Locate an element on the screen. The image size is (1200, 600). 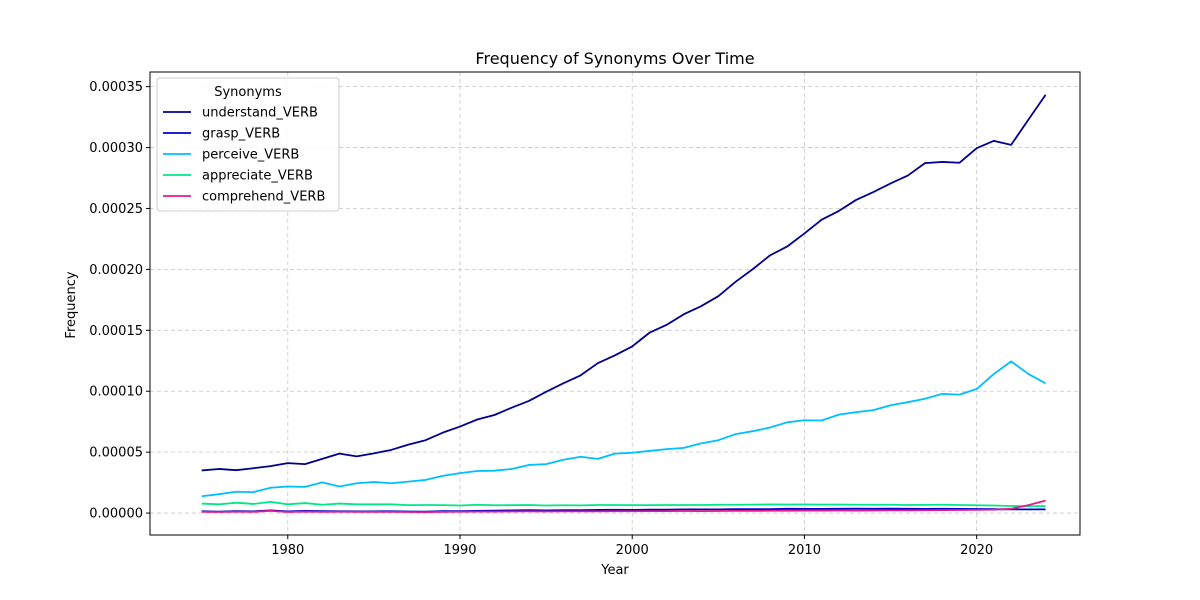
legend-title: Synonyms is located at coordinates (248, 92).